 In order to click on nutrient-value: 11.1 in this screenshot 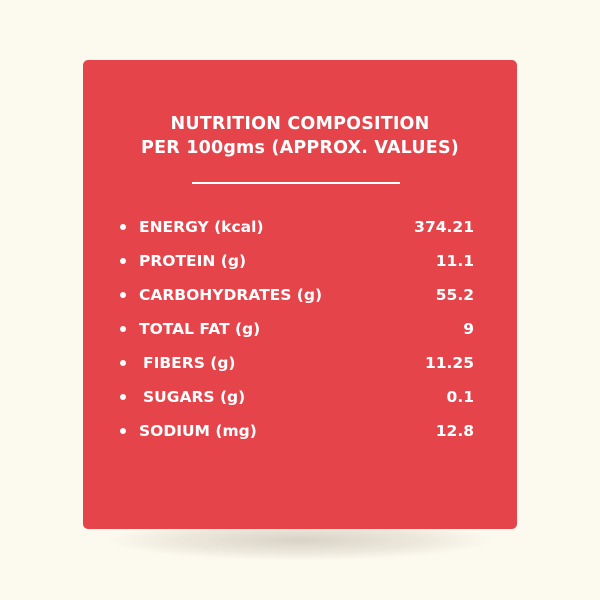, I will do `click(454, 261)`.